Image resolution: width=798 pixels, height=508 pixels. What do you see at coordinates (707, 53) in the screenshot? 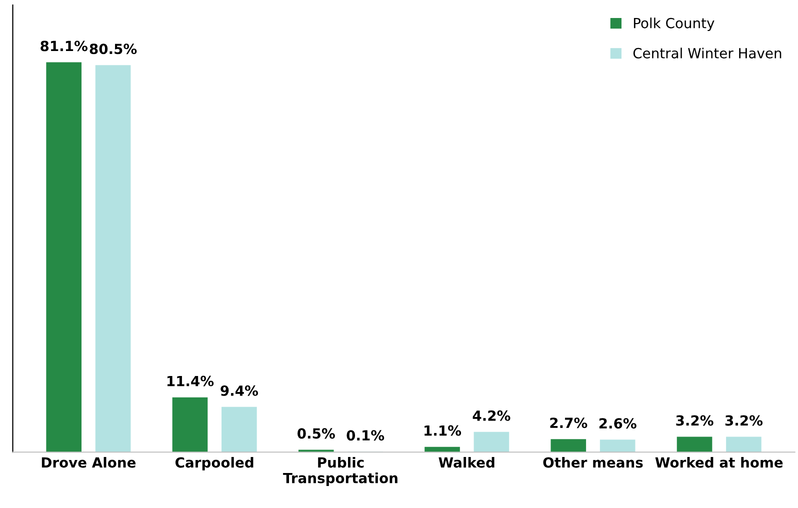
I see `legend-label: Central Winter Haven` at bounding box center [707, 53].